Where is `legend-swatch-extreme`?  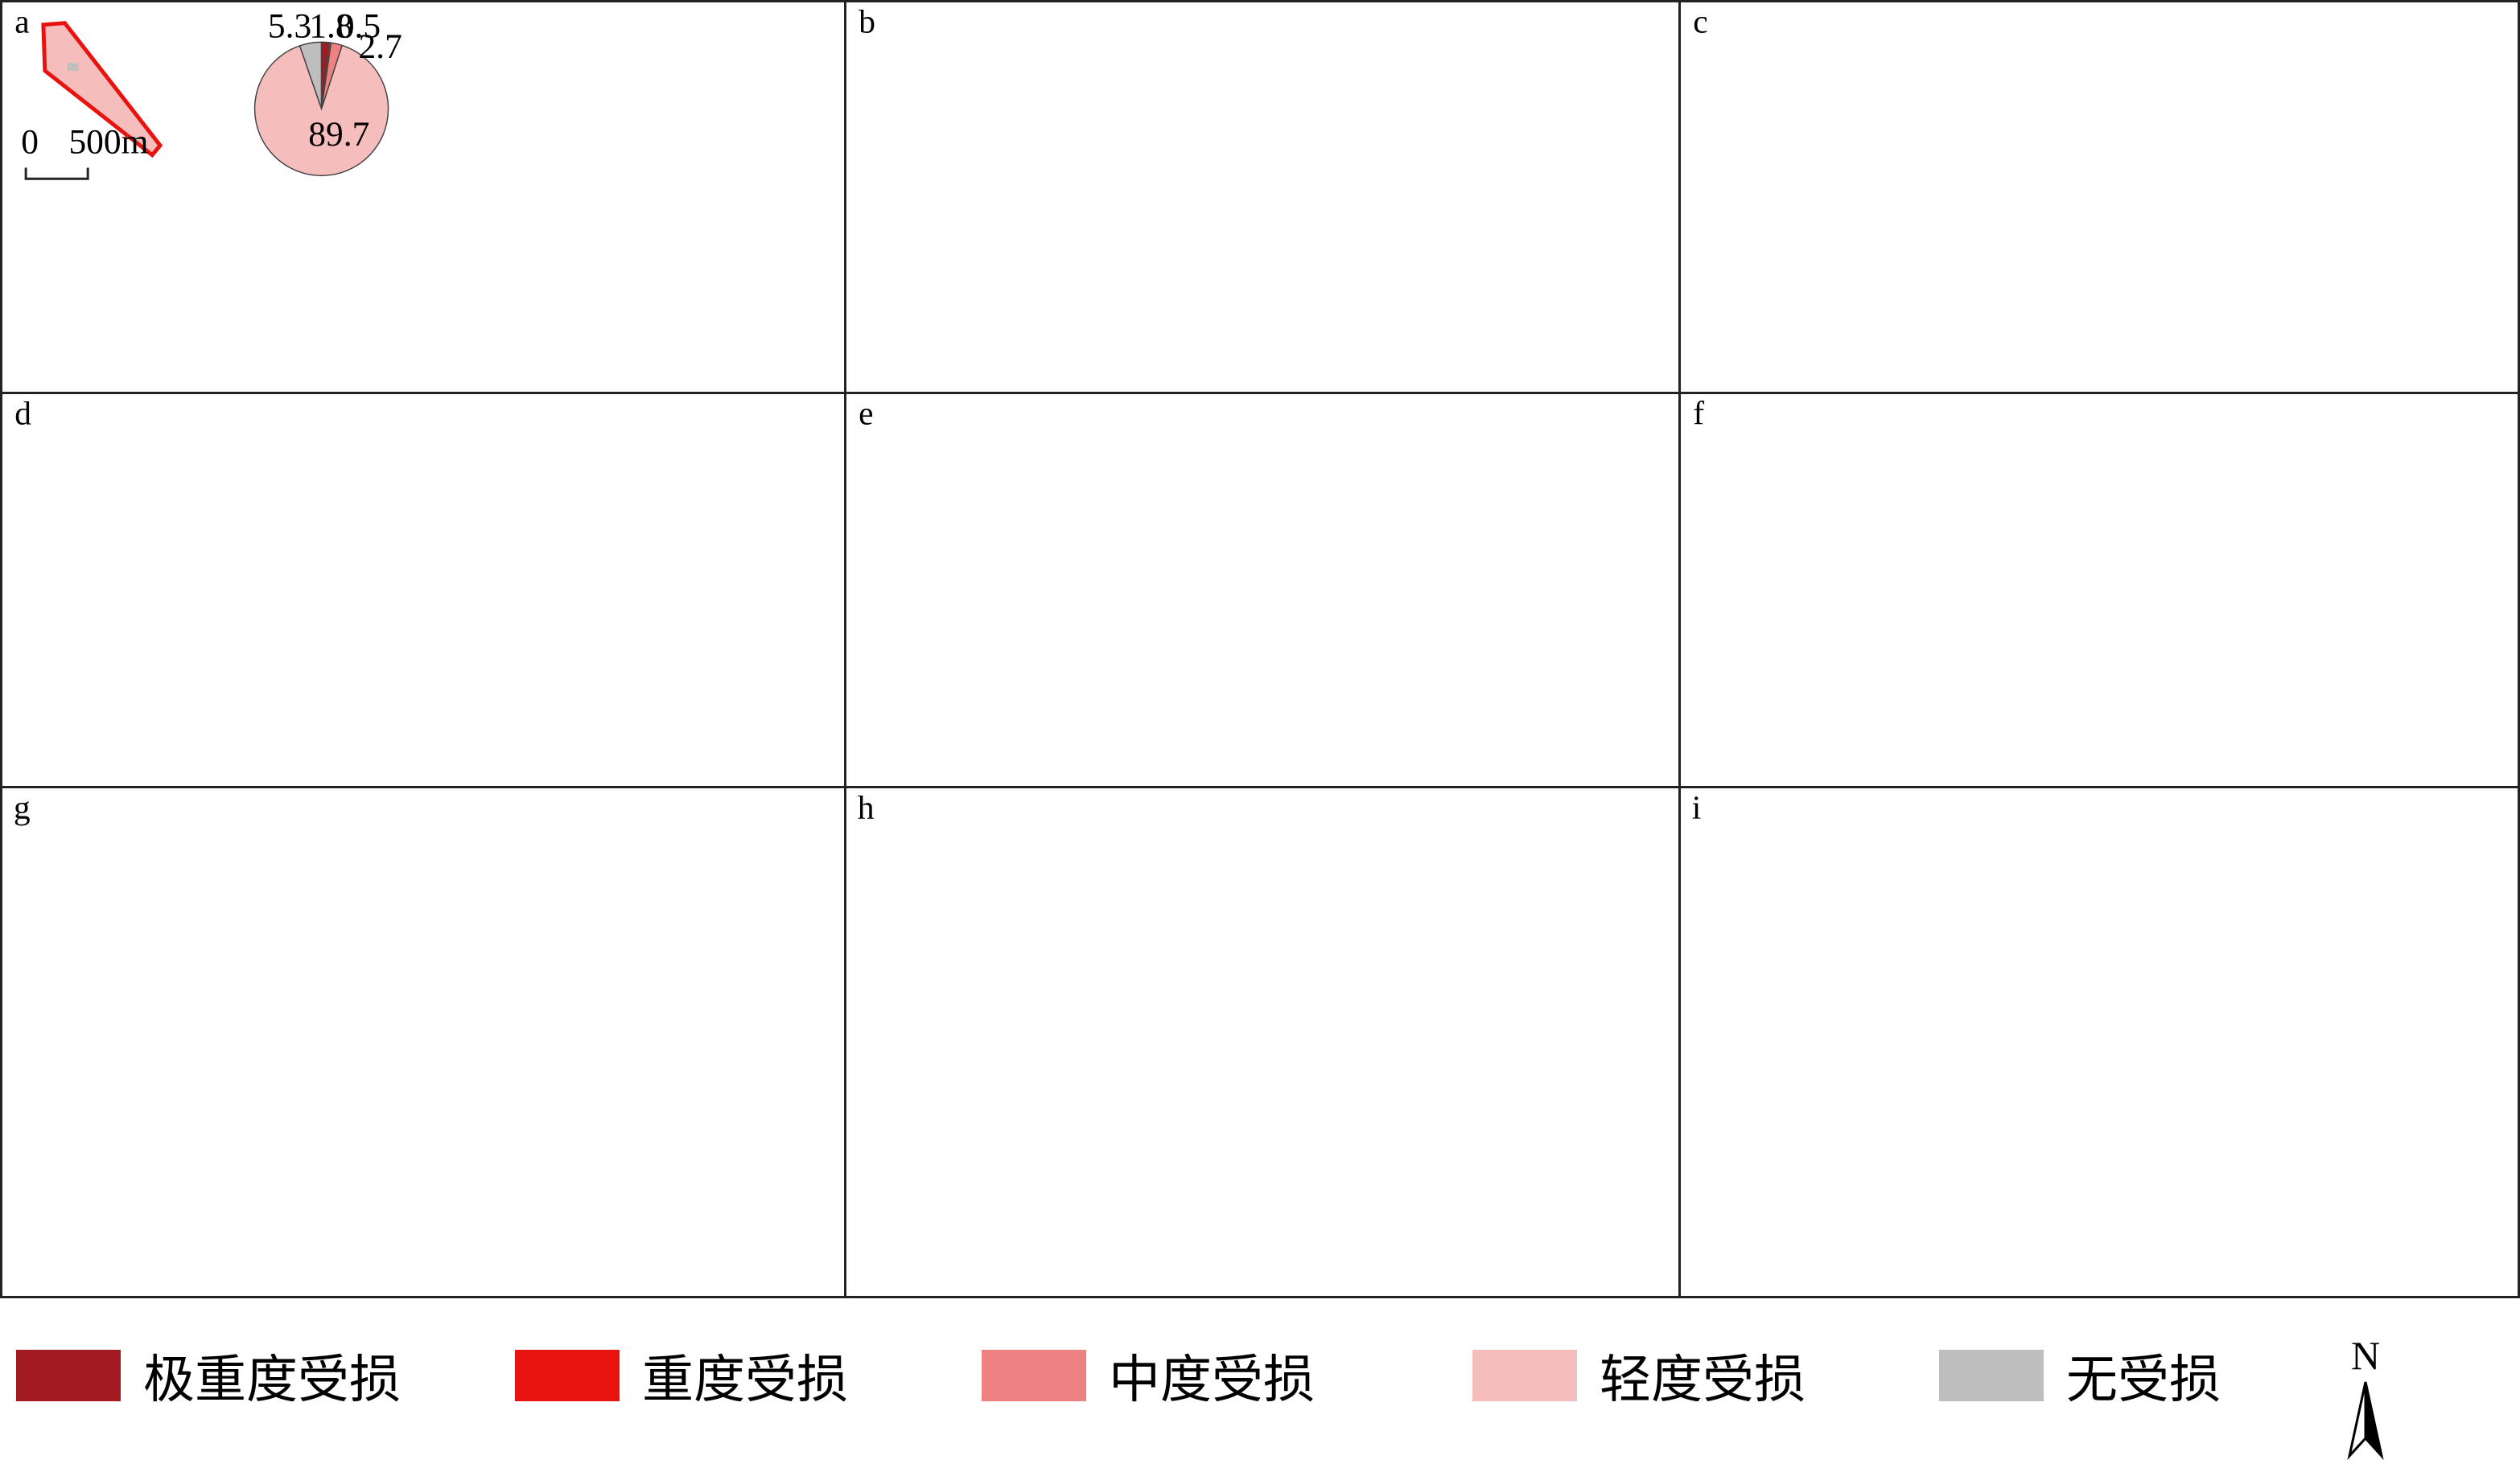 legend-swatch-extreme is located at coordinates (68, 1375).